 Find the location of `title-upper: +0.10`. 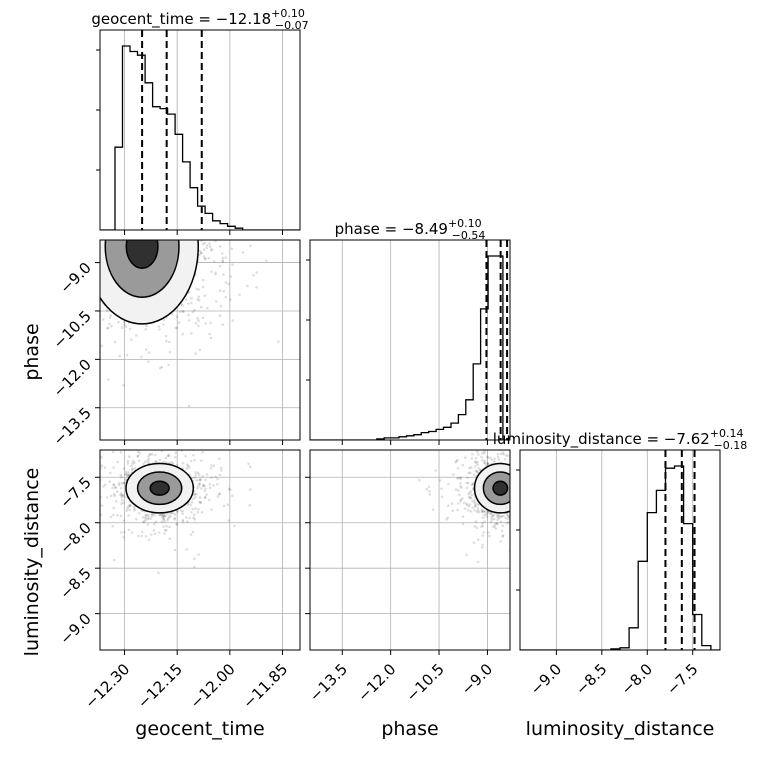

title-upper: +0.10 is located at coordinates (288, 13).